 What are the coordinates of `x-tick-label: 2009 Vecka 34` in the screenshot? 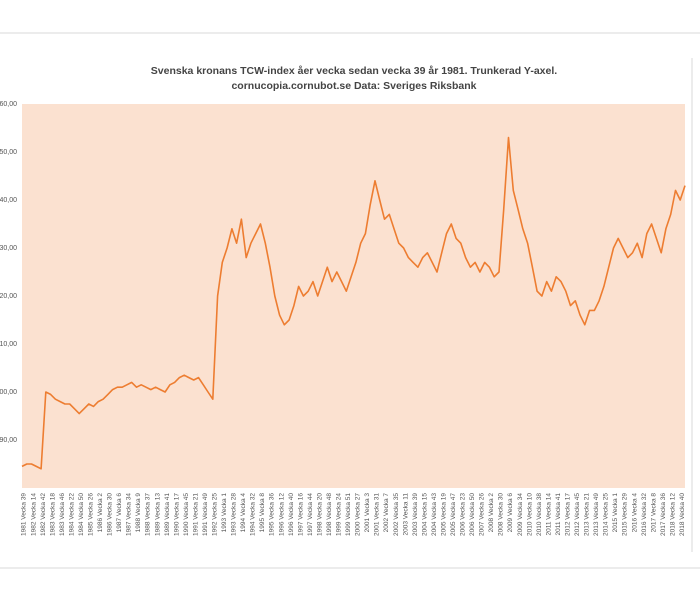 It's located at (520, 514).